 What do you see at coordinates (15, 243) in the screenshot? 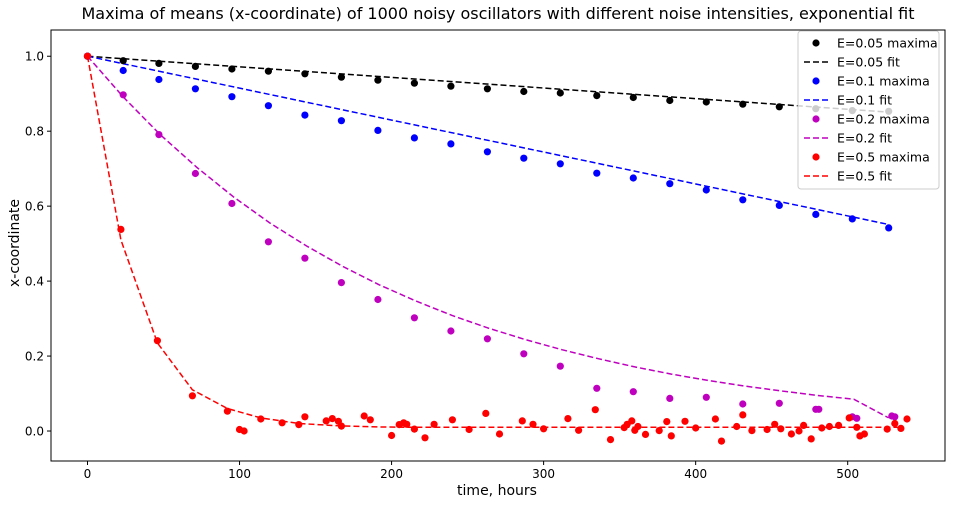
I see `y-axis-title: x-coordinate` at bounding box center [15, 243].